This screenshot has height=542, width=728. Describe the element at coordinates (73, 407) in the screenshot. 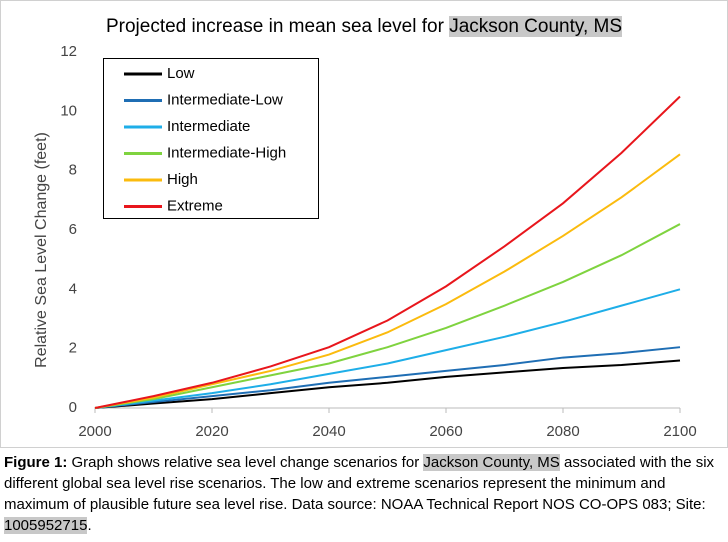

I see `y-tick-label: 0` at that location.